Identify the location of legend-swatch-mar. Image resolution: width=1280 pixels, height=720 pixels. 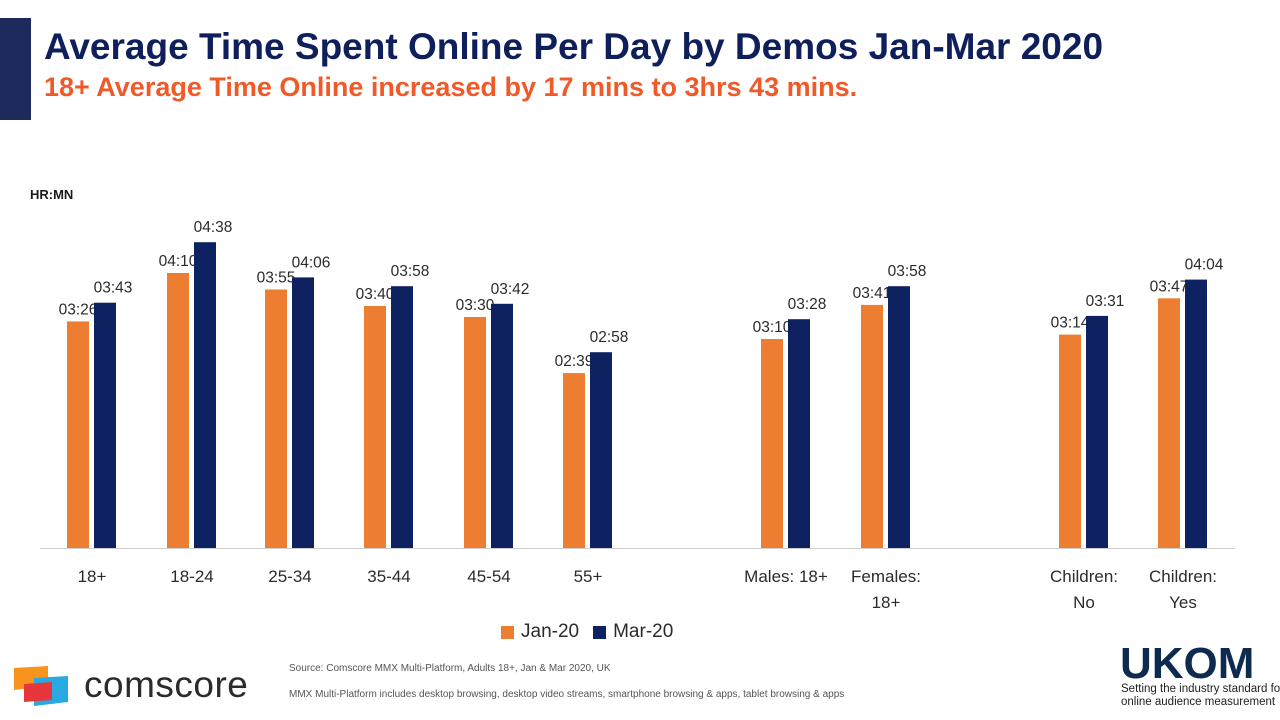
(600, 632).